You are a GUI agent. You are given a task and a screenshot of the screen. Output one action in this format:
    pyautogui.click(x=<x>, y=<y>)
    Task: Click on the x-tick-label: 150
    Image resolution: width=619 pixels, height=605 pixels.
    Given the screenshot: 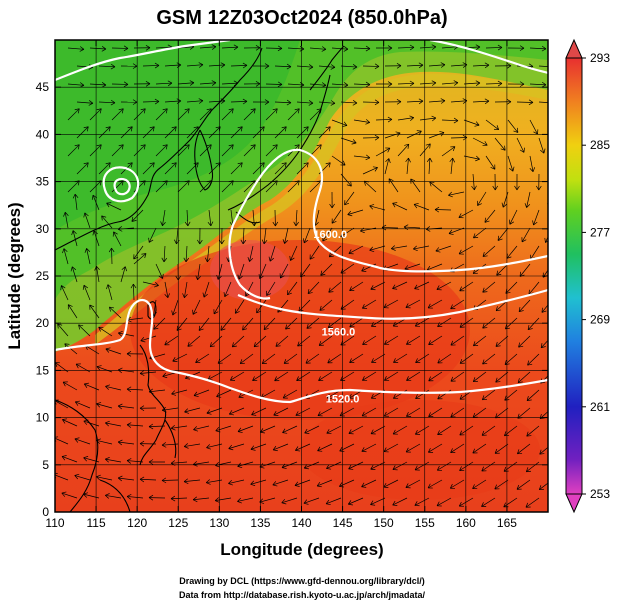 What is the action you would take?
    pyautogui.click(x=384, y=523)
    